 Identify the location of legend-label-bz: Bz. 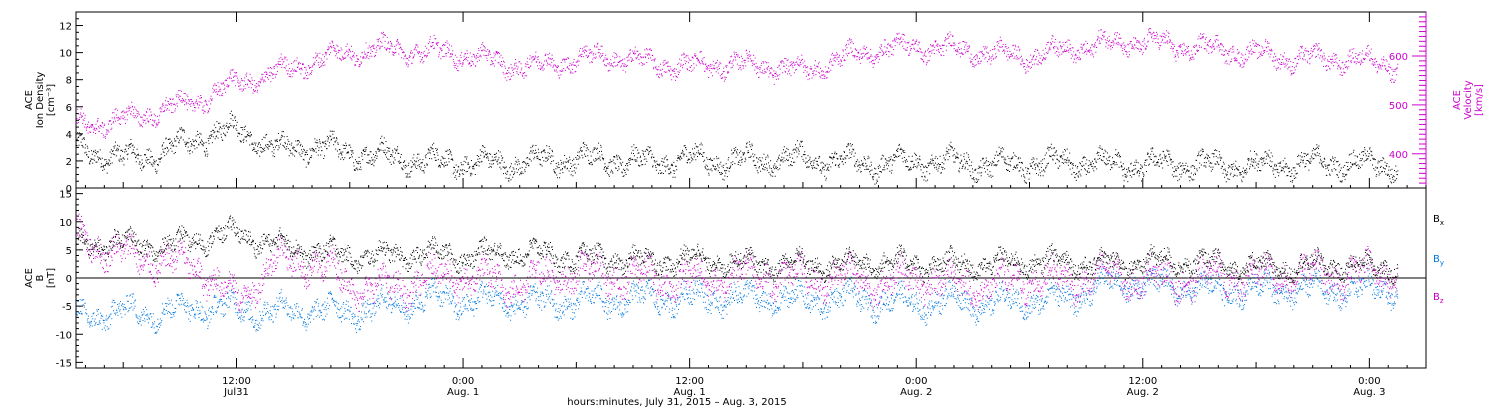
(1438, 298).